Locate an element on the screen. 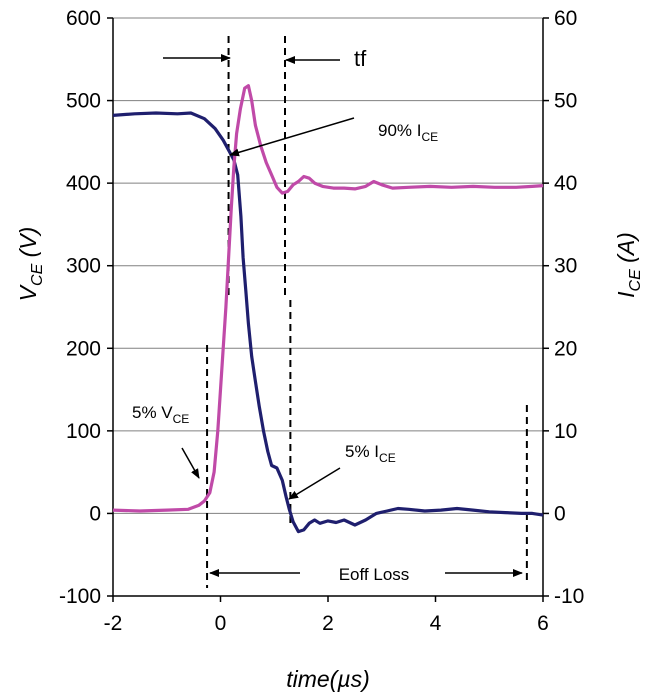 The width and height of the screenshot is (646, 696). y-left-tick-label: 300 is located at coordinates (83, 266).